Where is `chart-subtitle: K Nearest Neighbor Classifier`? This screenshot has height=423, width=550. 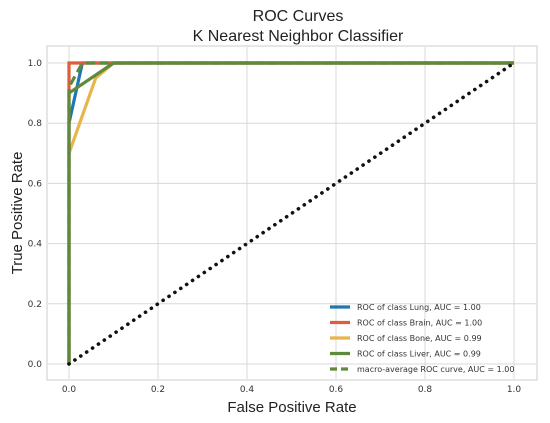
chart-subtitle: K Nearest Neighbor Classifier is located at coordinates (298, 36).